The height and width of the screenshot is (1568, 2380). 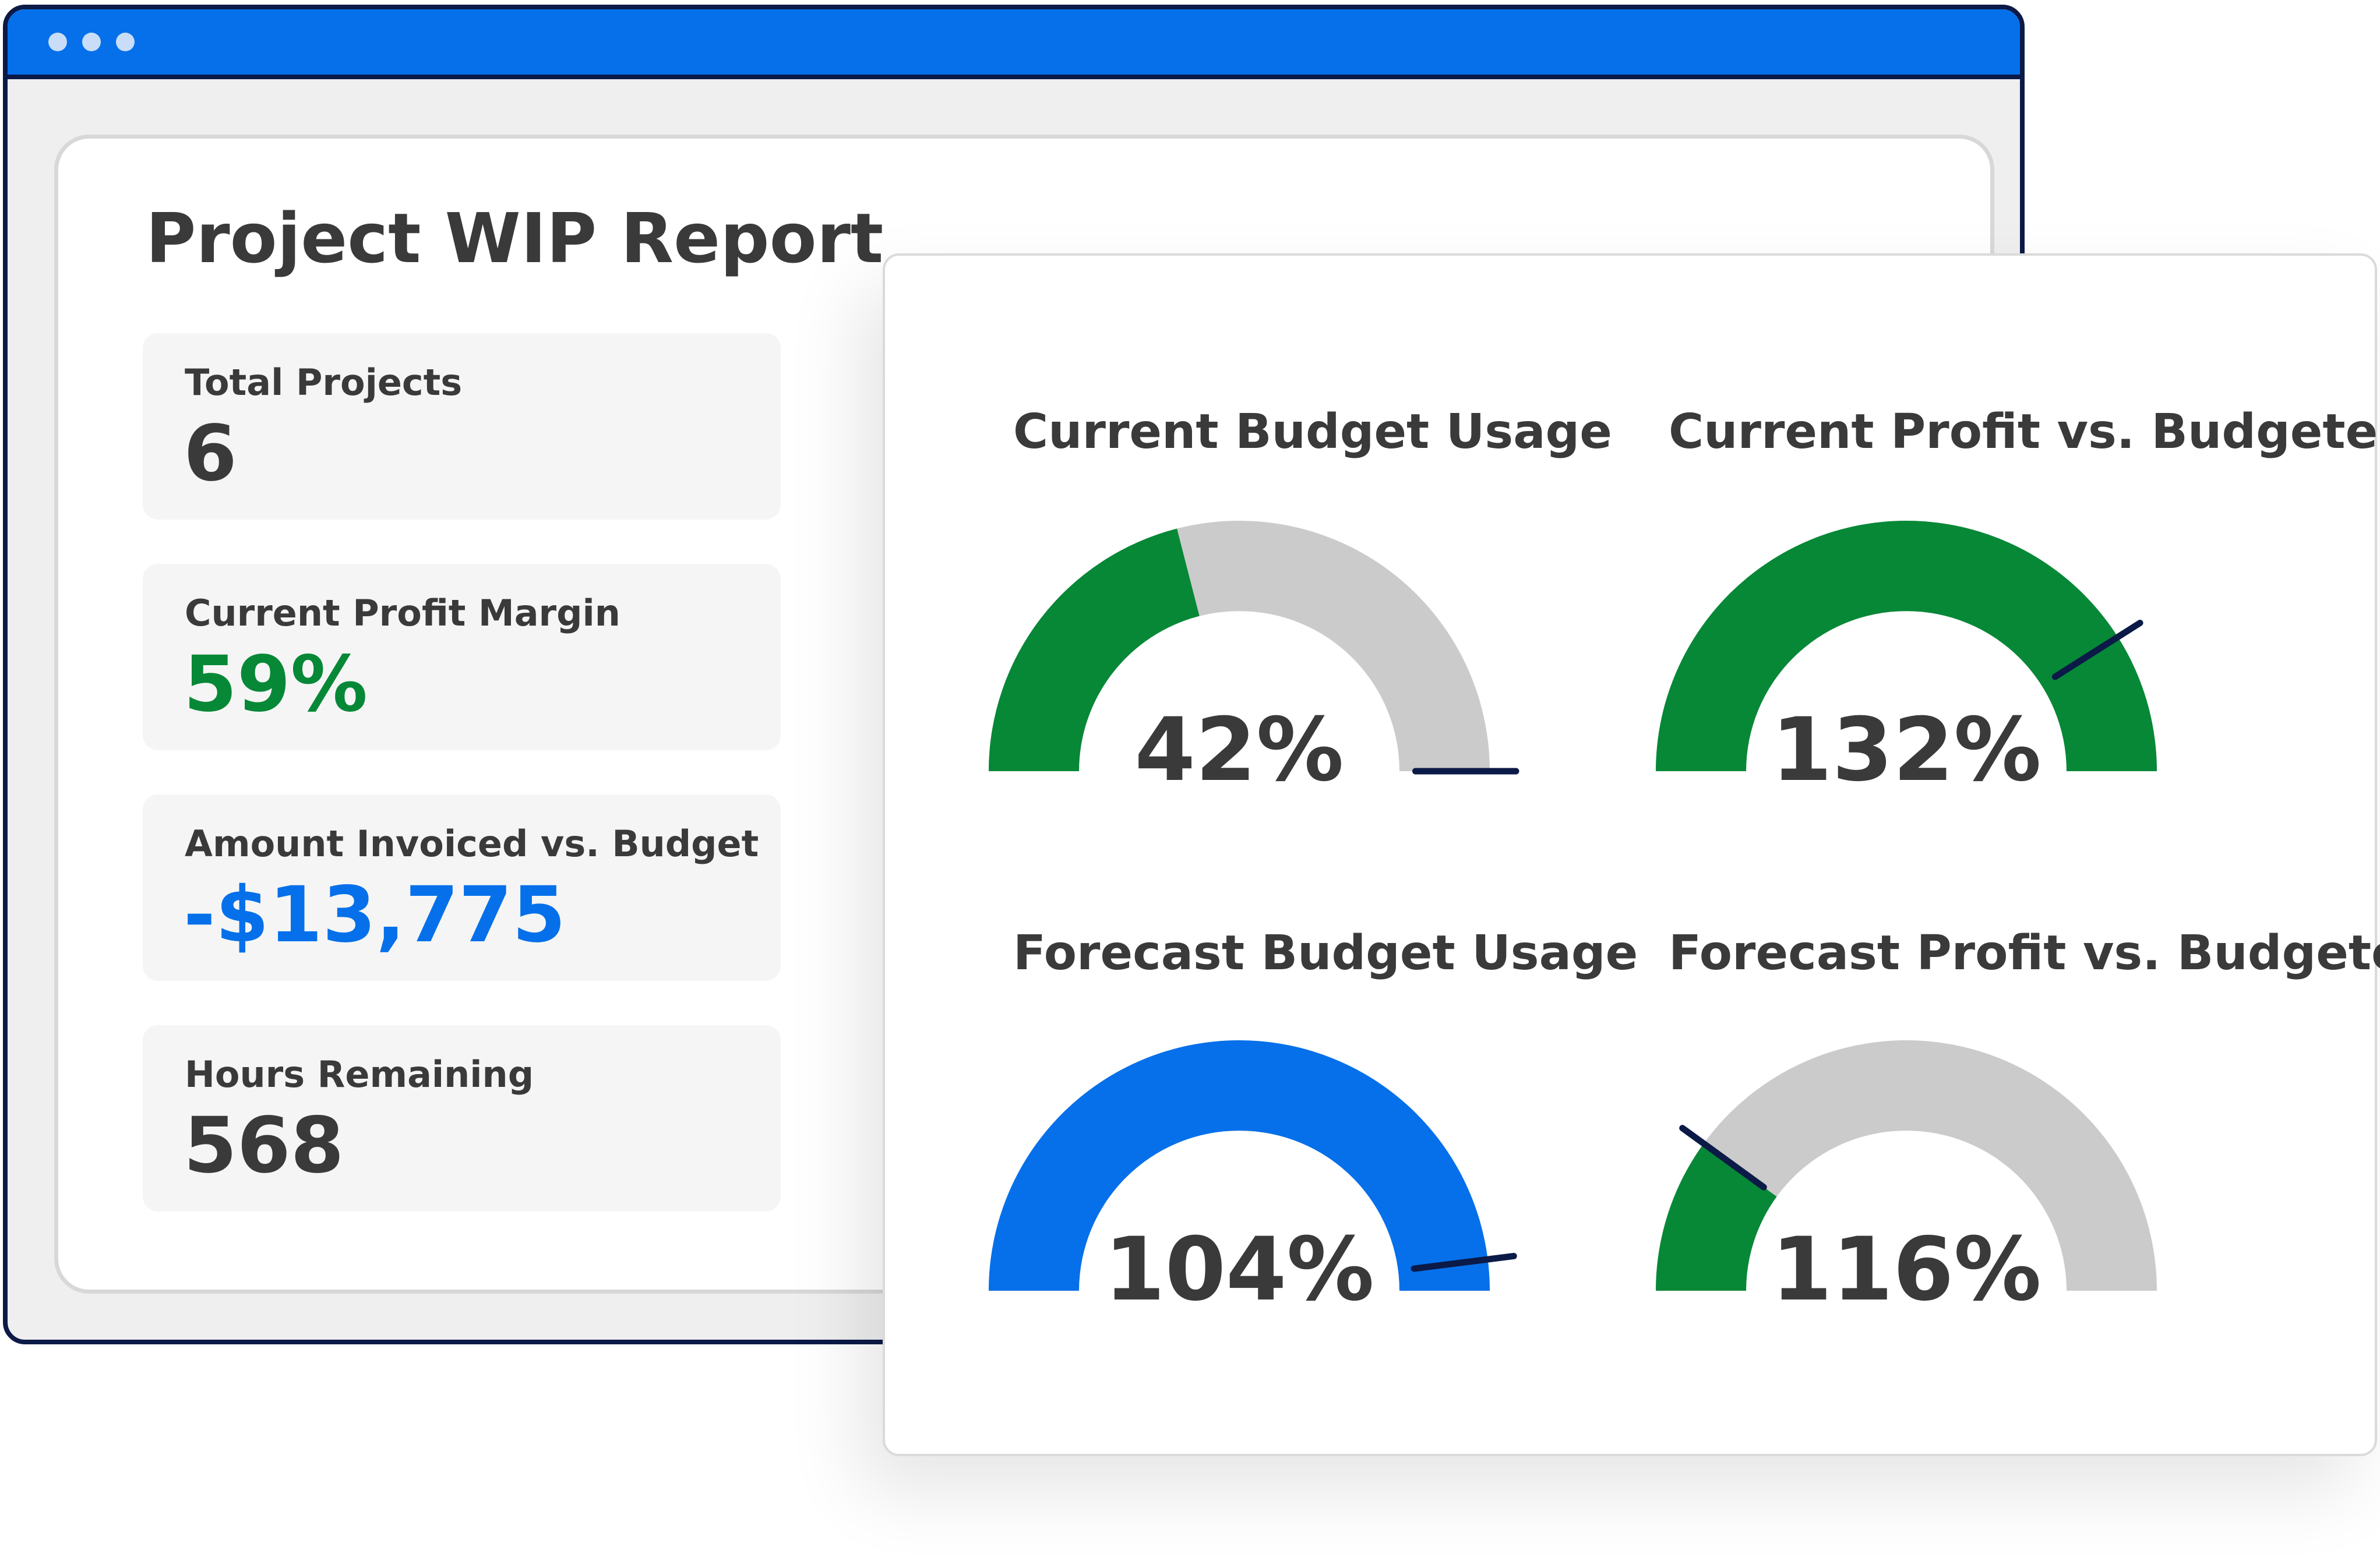 I want to click on kpi-card-hours-remaining: Hours Remaining 568, so click(x=462, y=1118).